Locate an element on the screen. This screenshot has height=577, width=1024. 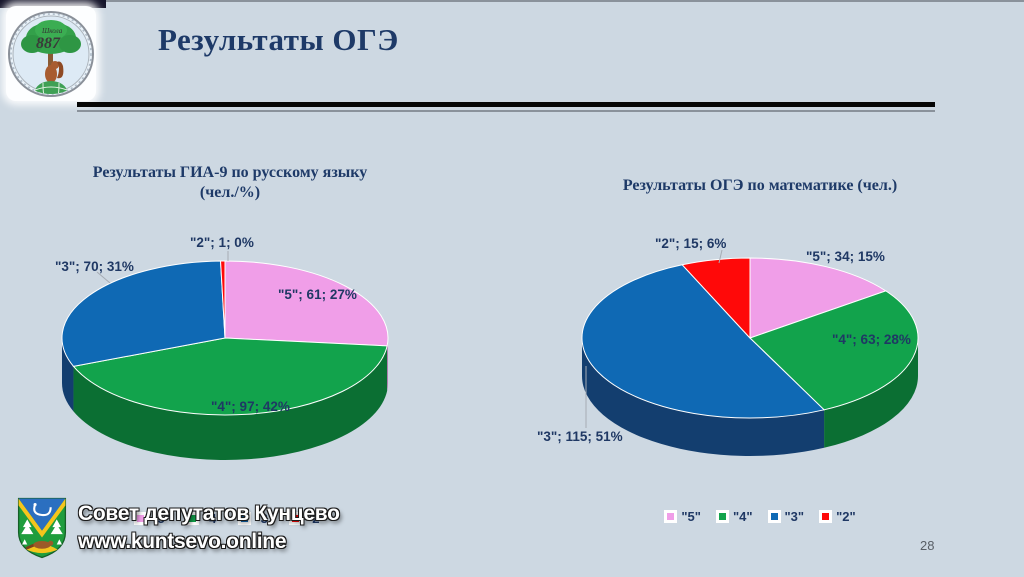
top-border-line is located at coordinates (512, 1).